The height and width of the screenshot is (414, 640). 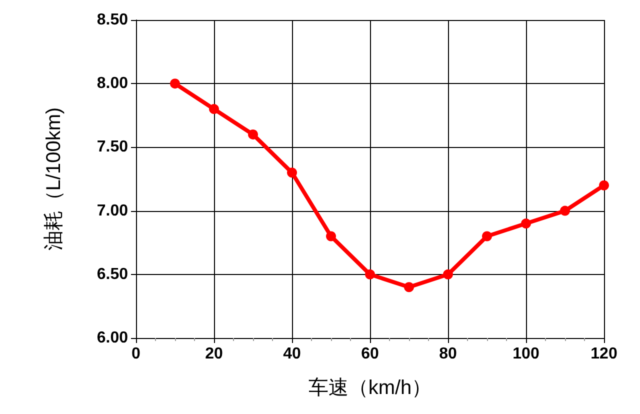 I want to click on x-tick-label: 20, so click(x=214, y=354).